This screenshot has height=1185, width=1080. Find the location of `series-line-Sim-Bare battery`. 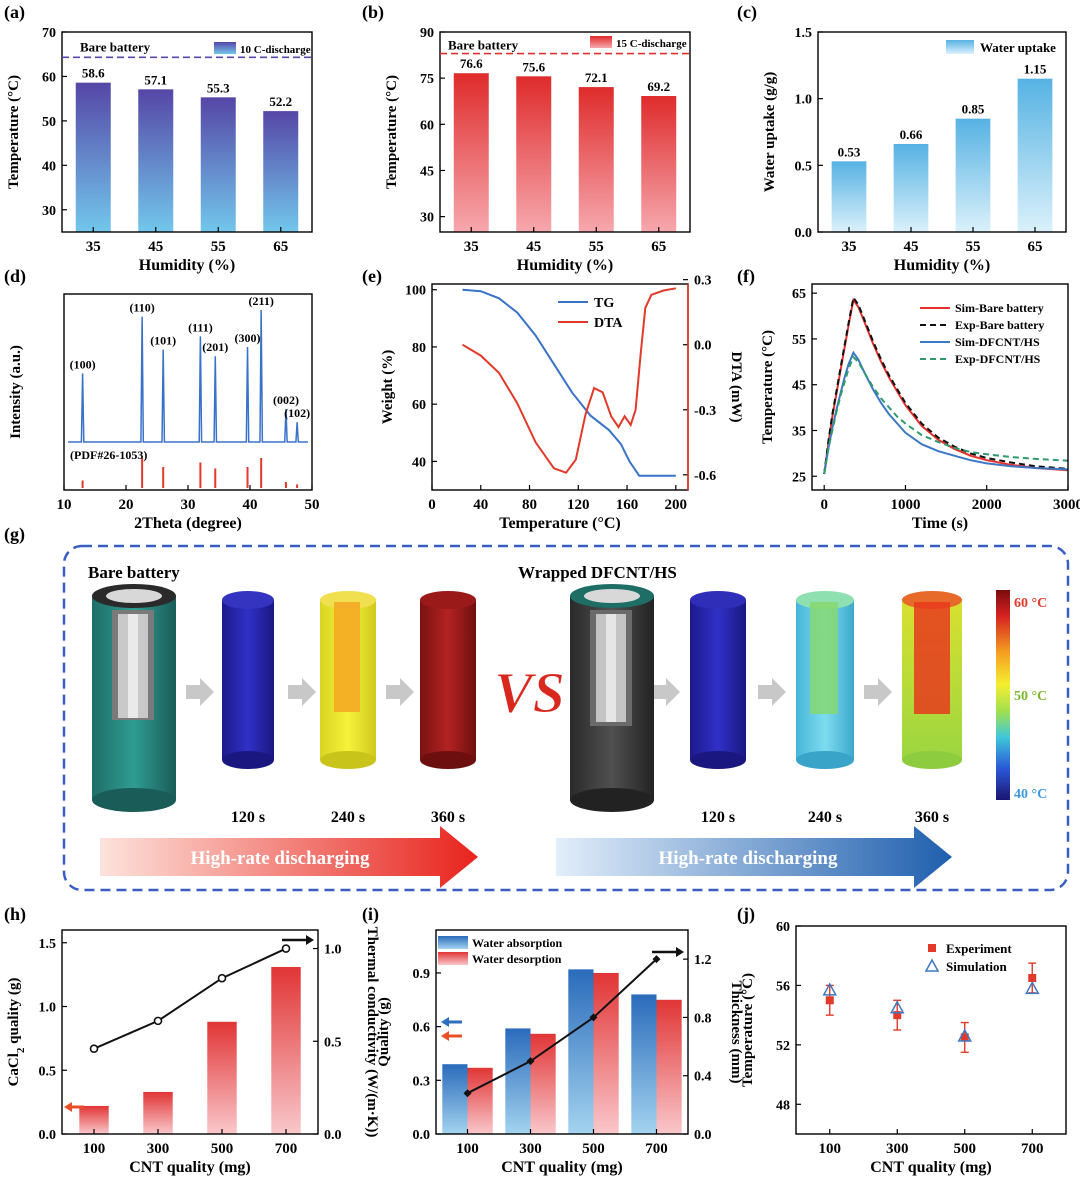

series-line-Sim-Bare battery is located at coordinates (946, 386).